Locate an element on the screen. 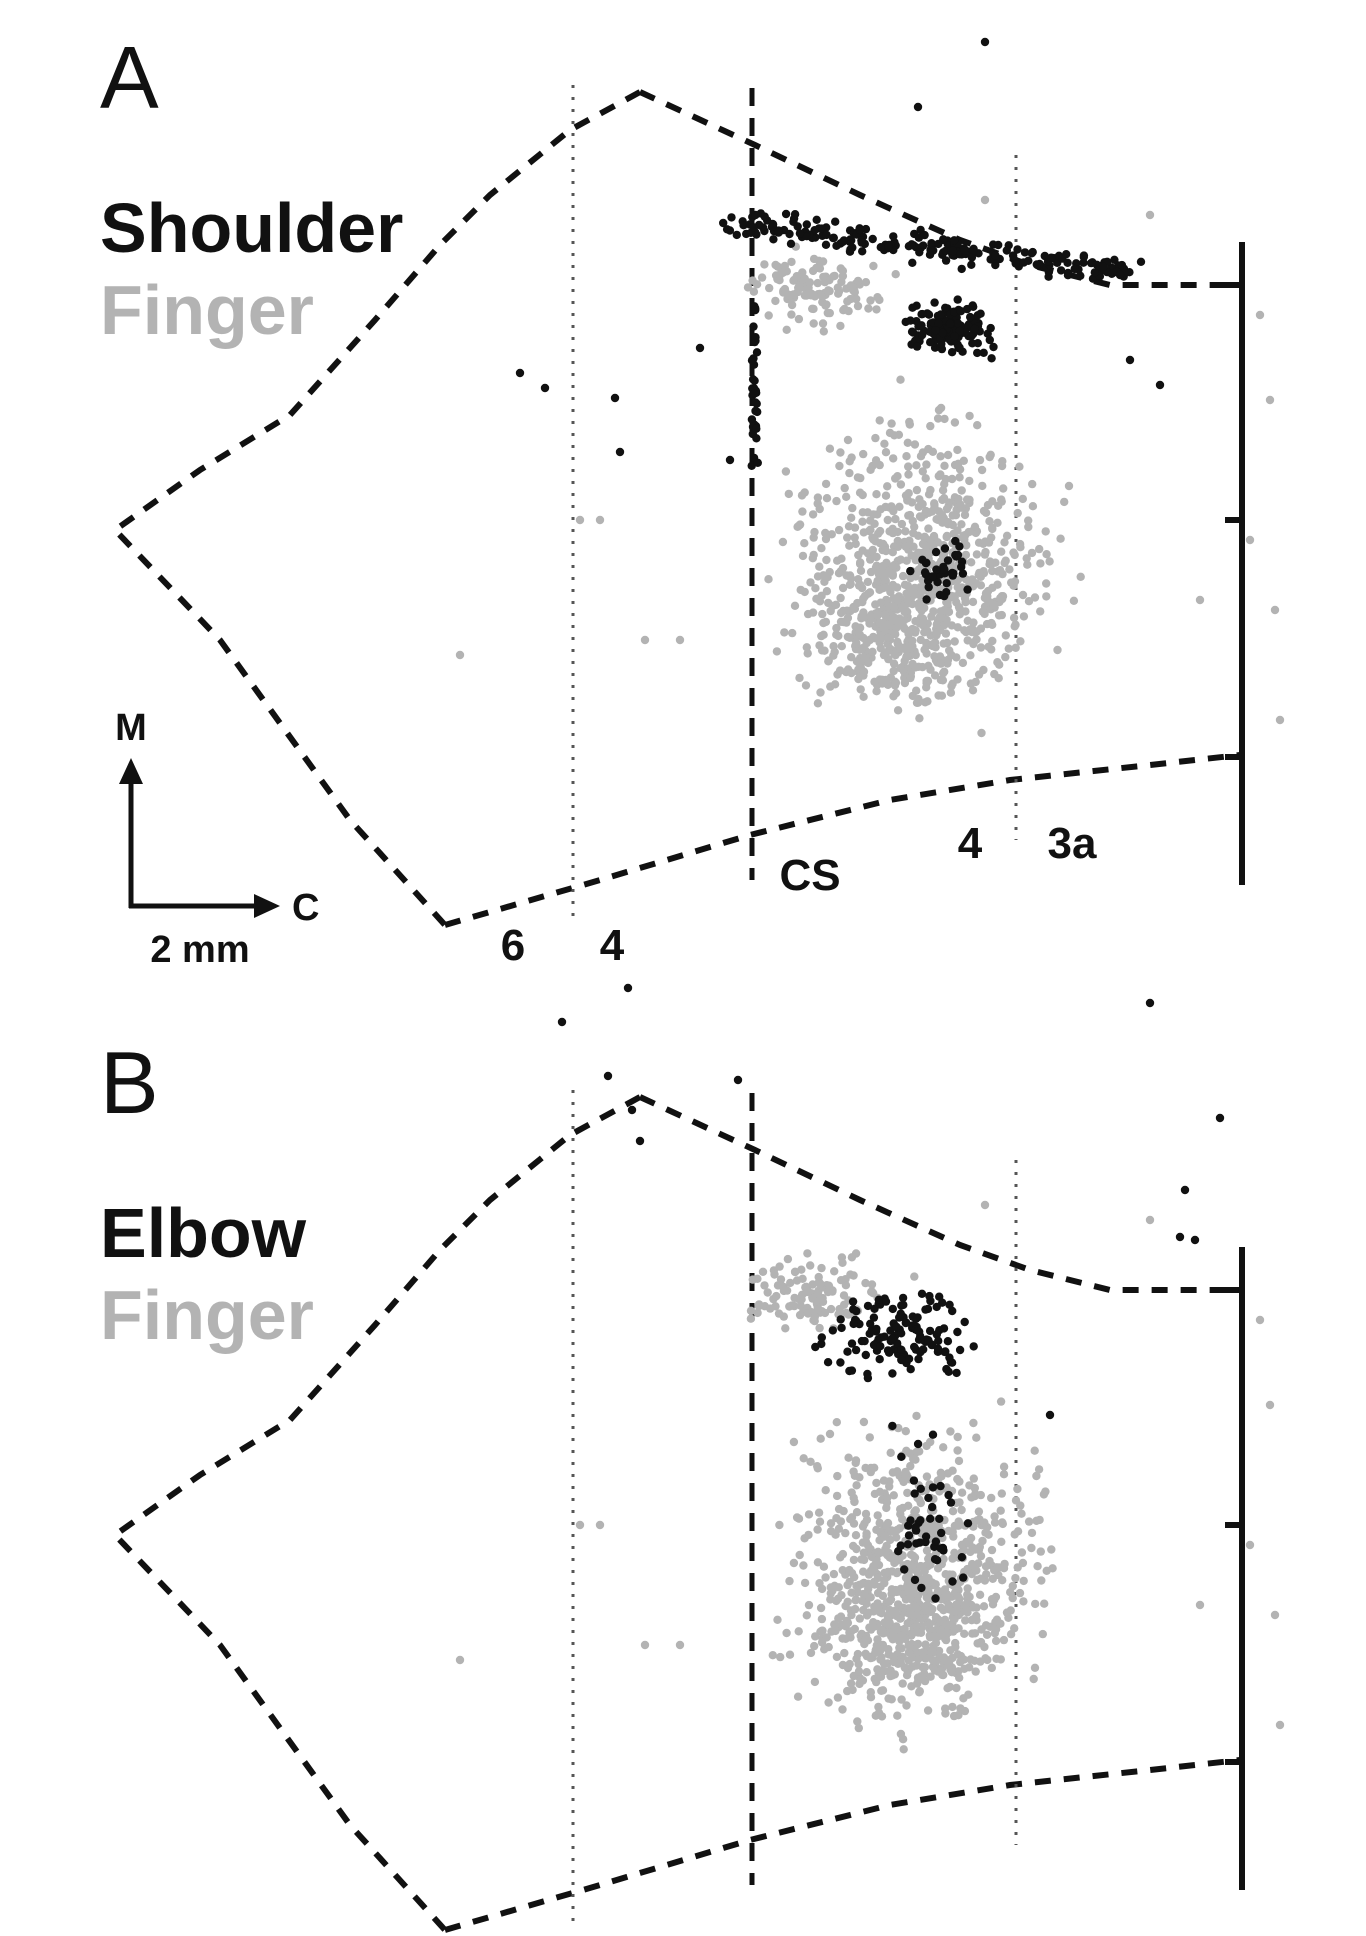 This screenshot has width=1366, height=1936. area-label-4-rostral: 4 is located at coordinates (612, 945).